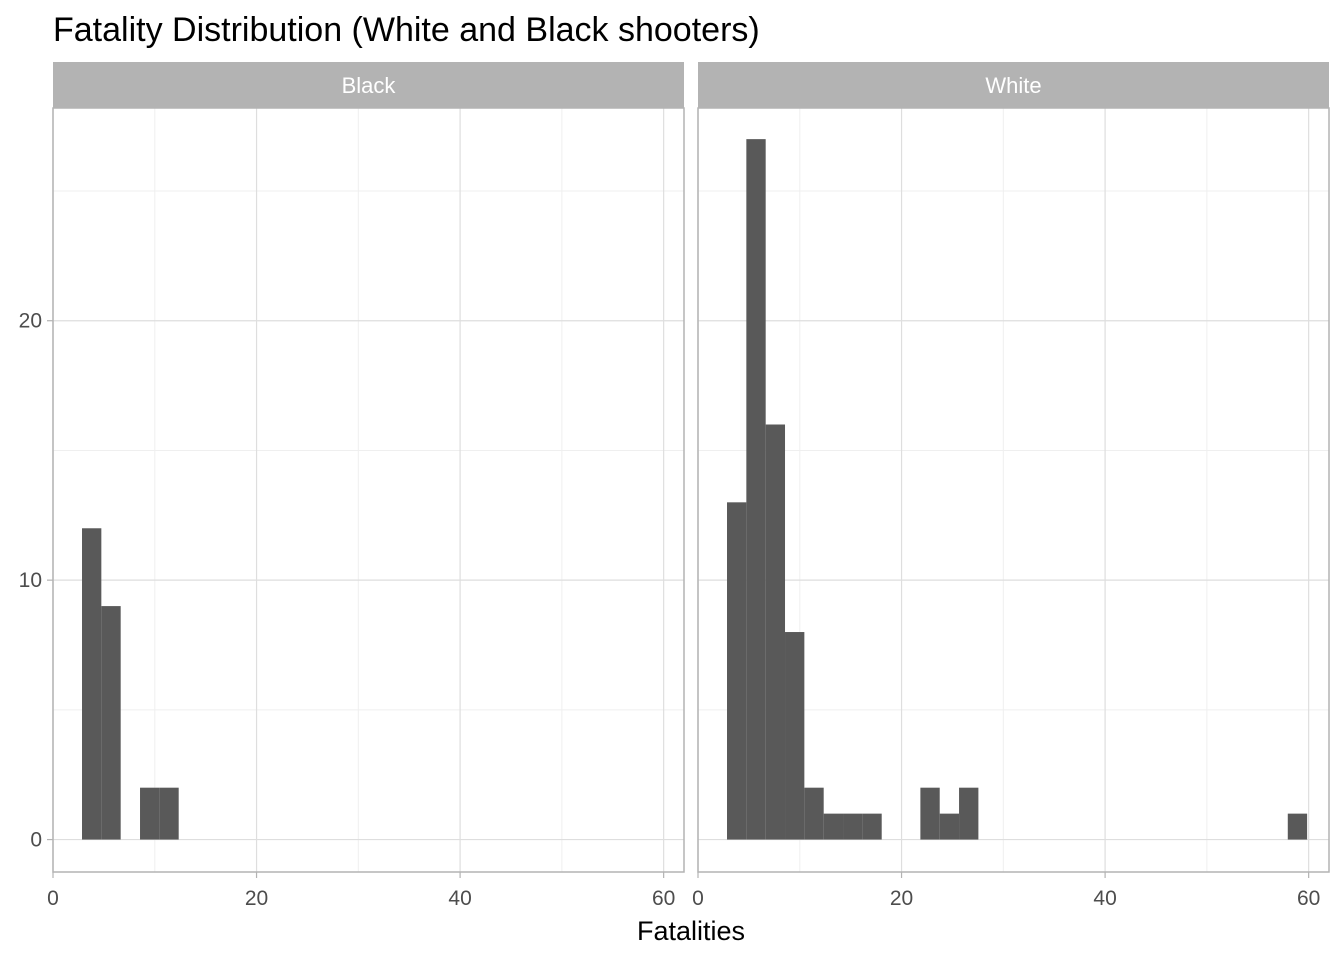  What do you see at coordinates (30, 580) in the screenshot?
I see `y-tick-label: 10` at bounding box center [30, 580].